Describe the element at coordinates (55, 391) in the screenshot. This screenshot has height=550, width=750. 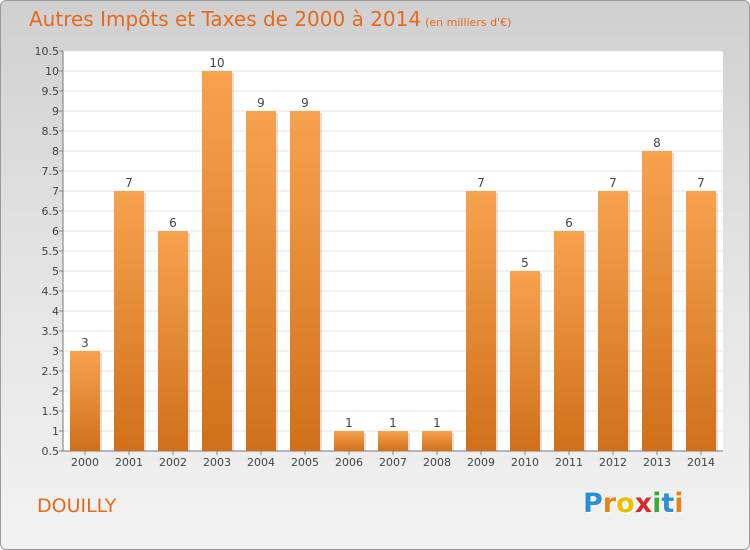
I see `y-tick-label: 2` at that location.